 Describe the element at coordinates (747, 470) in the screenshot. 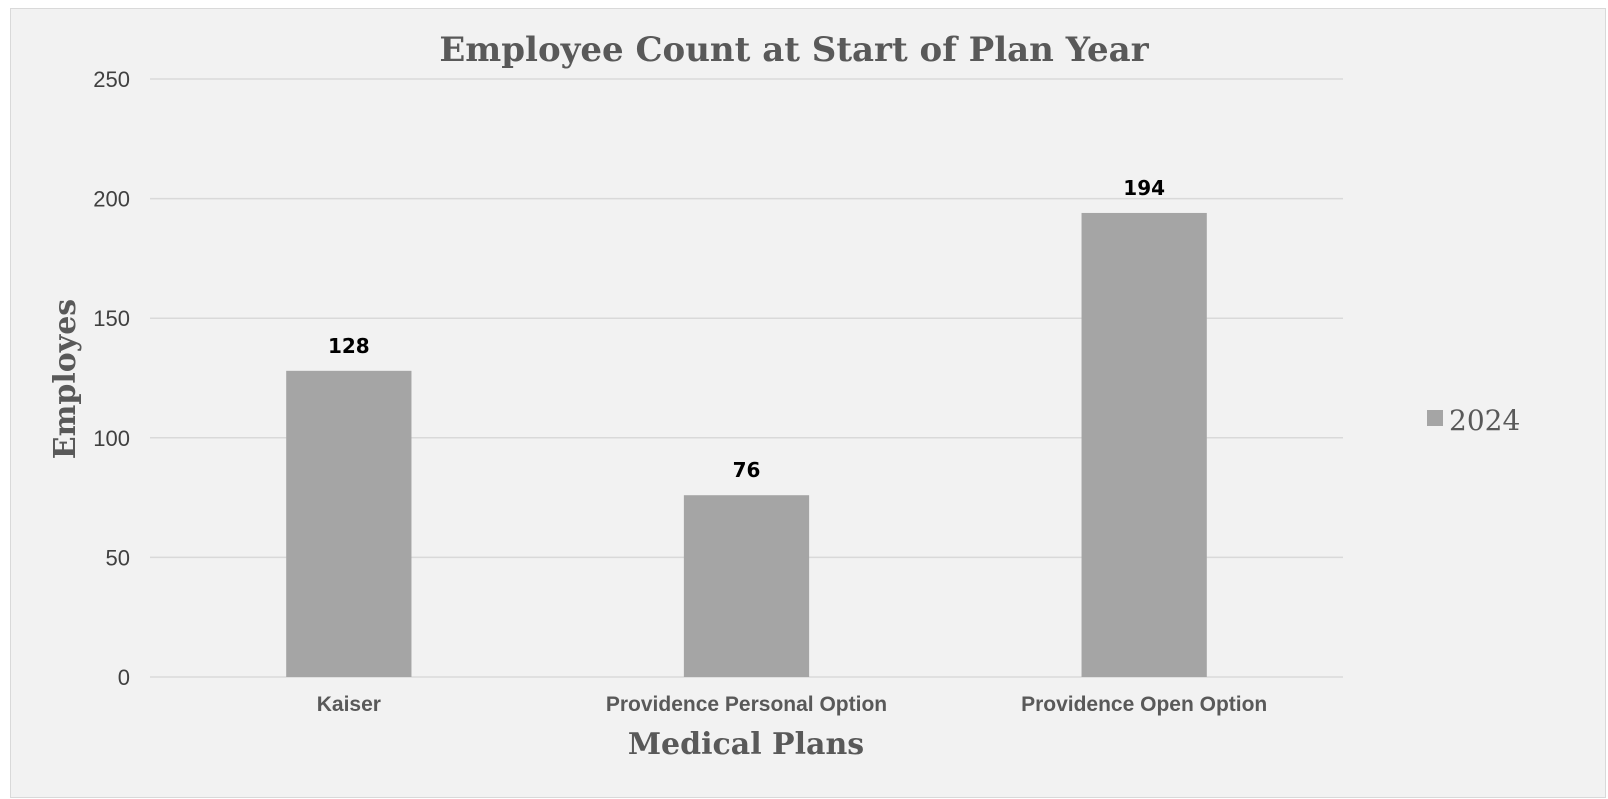

I see `data-label: 76` at that location.